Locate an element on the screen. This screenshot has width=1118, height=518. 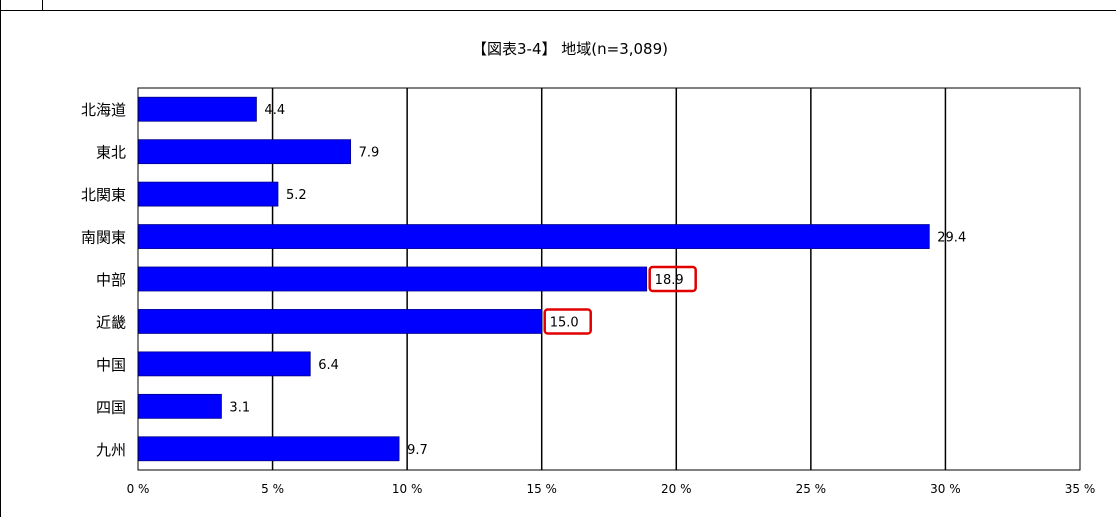
value-label: 3.1 is located at coordinates (239, 407).